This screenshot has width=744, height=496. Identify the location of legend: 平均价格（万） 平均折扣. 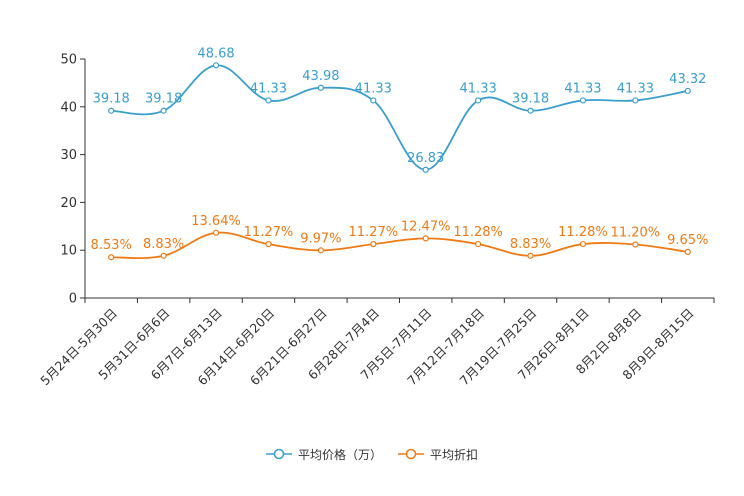
(372, 454).